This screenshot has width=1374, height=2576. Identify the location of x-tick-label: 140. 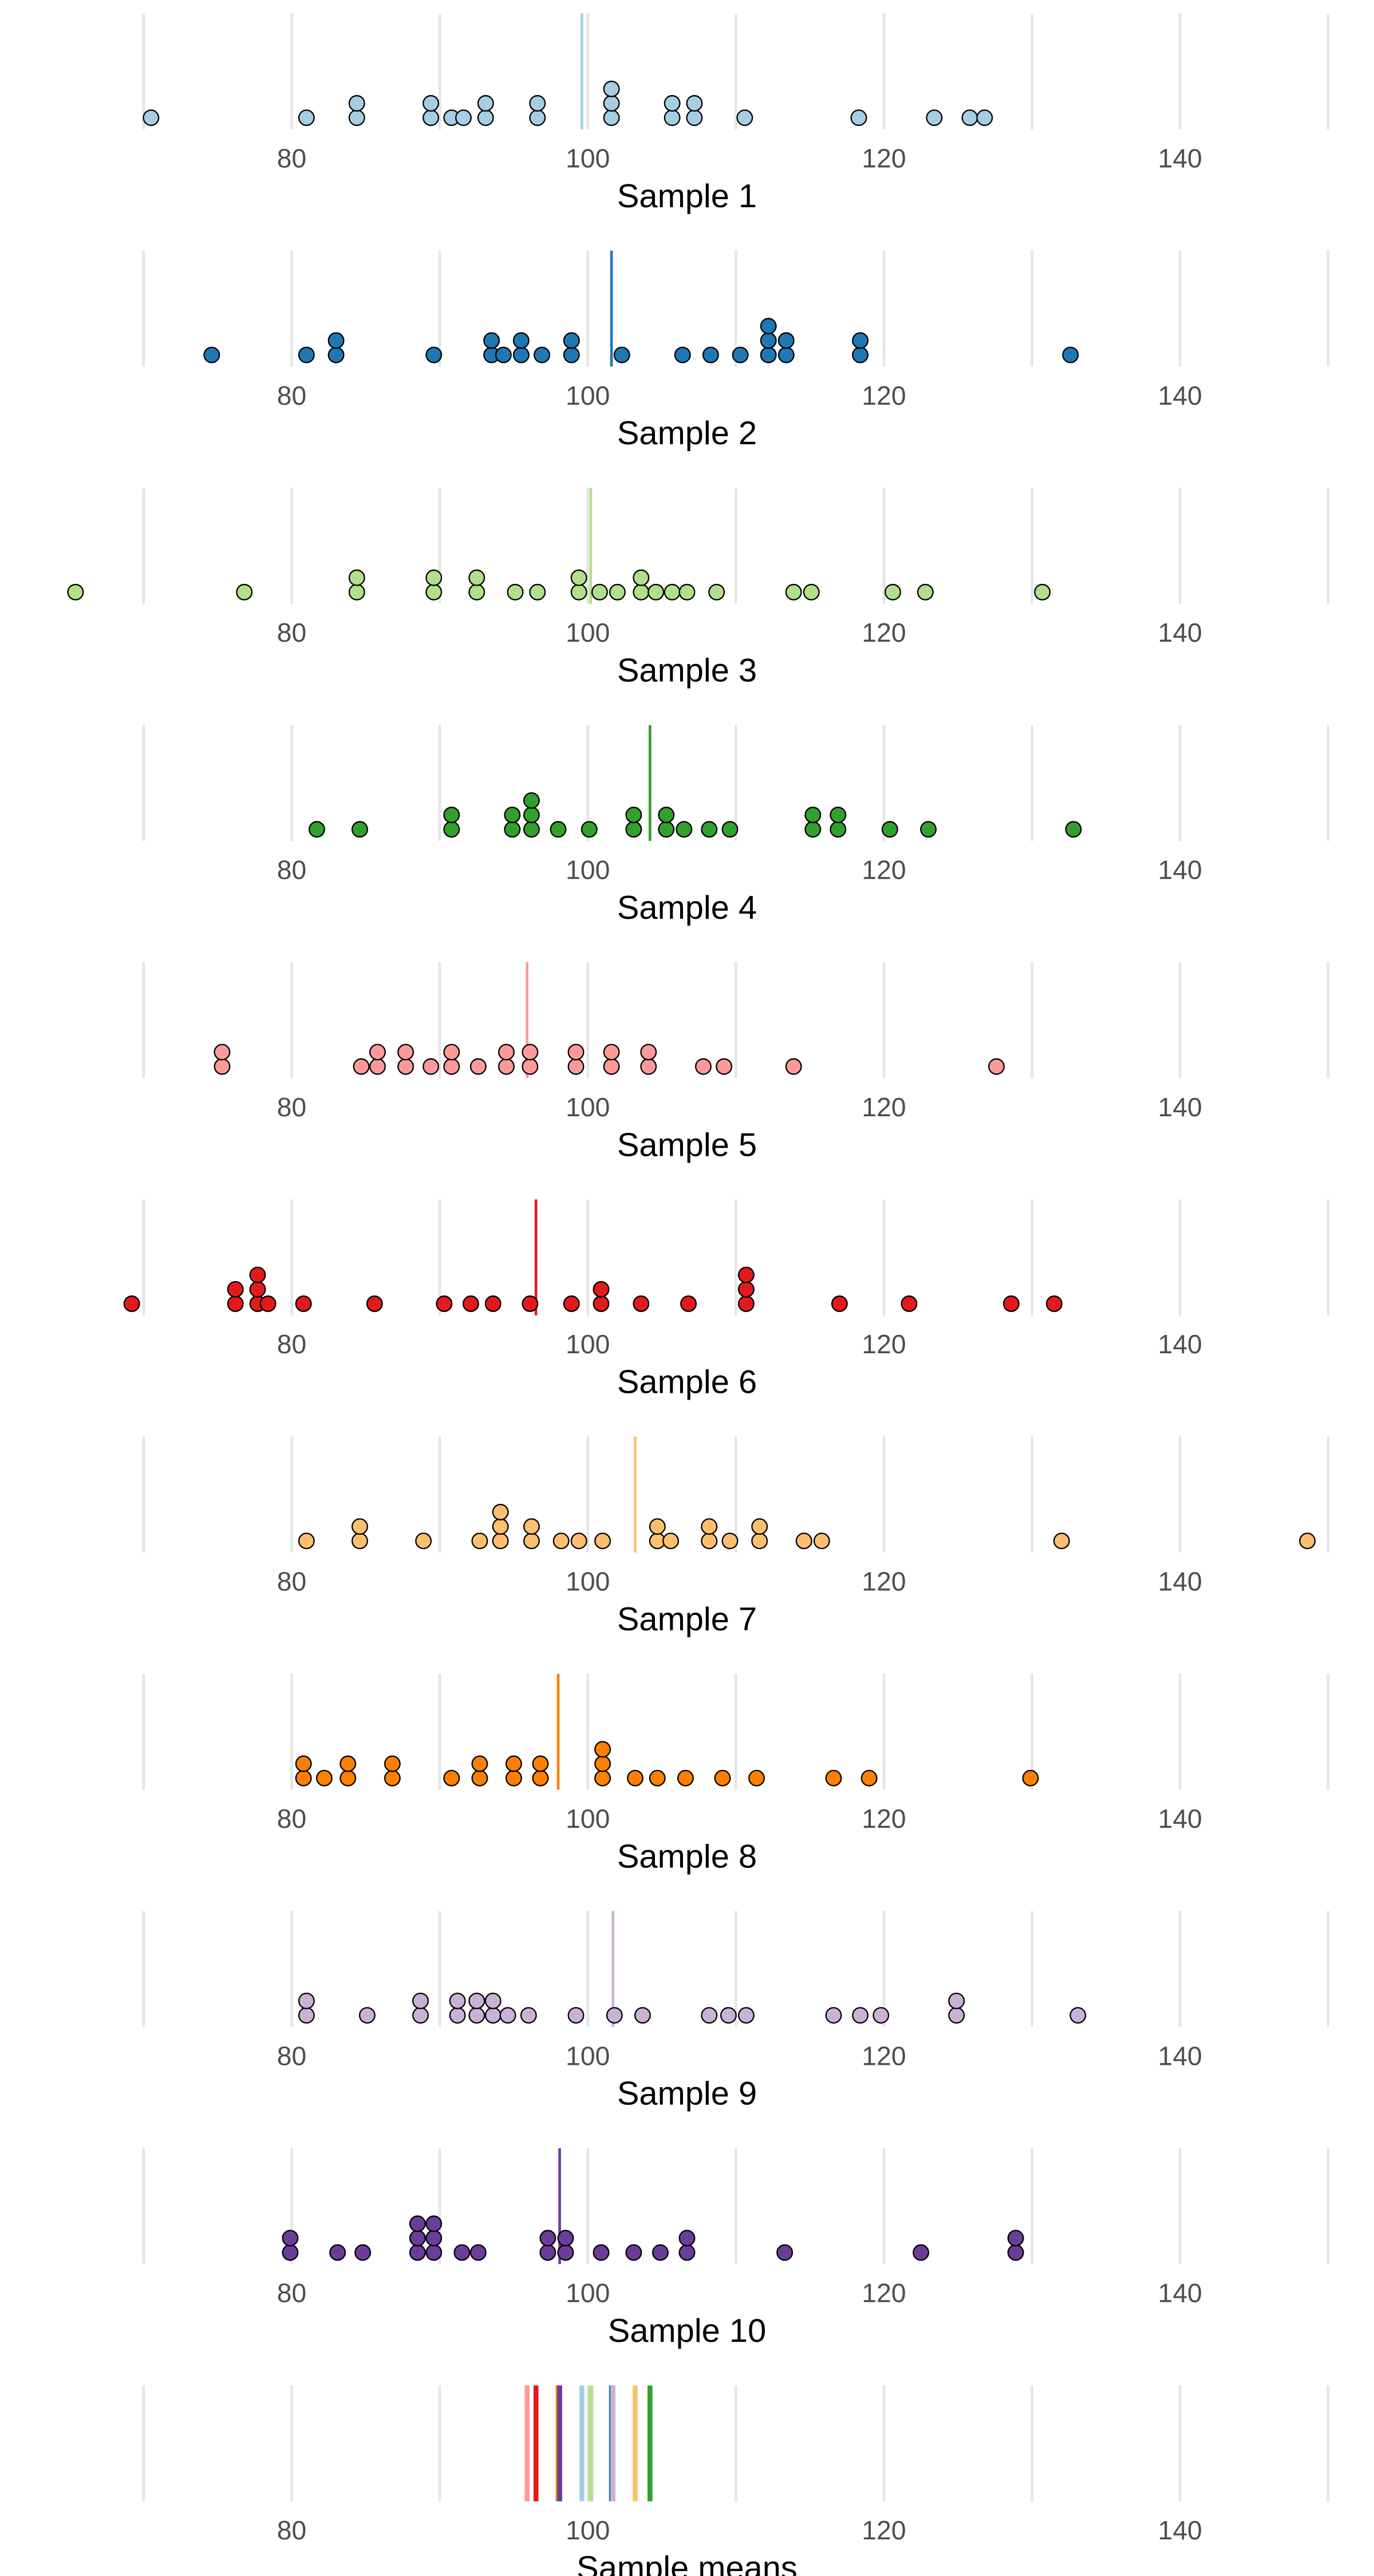
(1180, 158).